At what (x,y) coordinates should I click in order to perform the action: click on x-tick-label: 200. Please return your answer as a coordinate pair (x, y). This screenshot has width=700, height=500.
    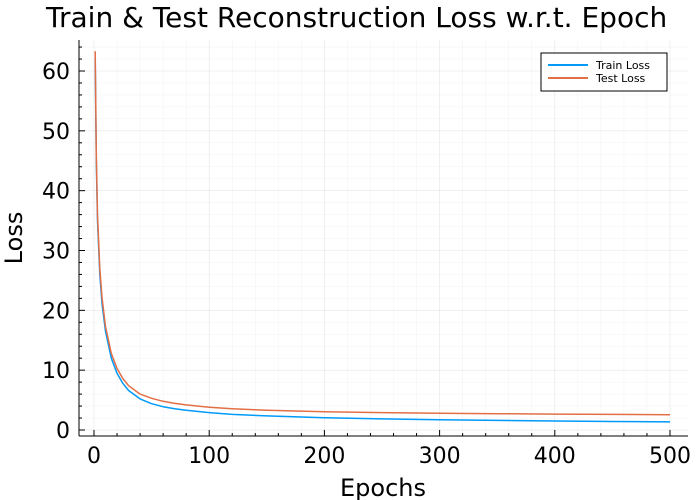
    Looking at the image, I should click on (324, 456).